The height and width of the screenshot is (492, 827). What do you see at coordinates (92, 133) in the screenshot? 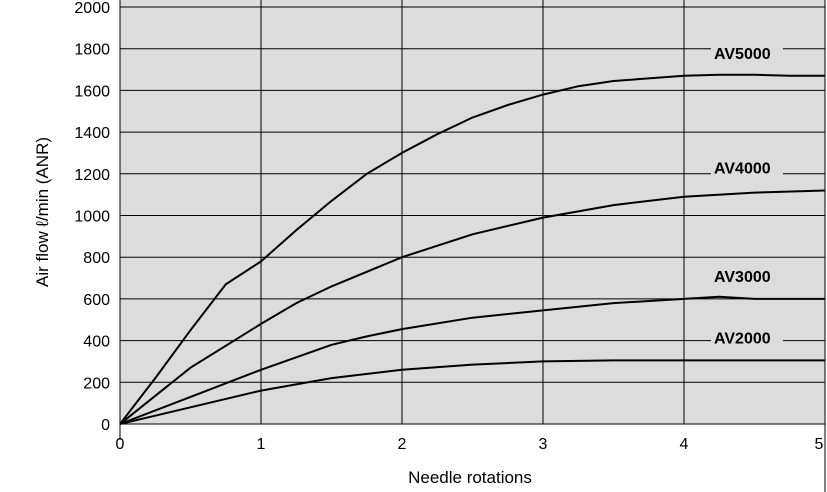
I see `y-tick-label: 1400` at bounding box center [92, 133].